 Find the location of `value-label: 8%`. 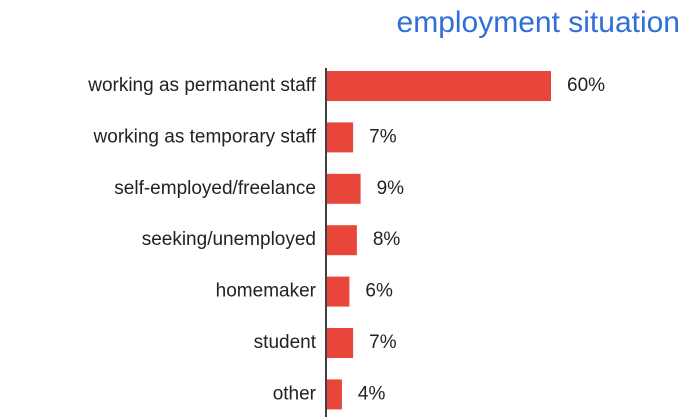

value-label: 8% is located at coordinates (387, 239).